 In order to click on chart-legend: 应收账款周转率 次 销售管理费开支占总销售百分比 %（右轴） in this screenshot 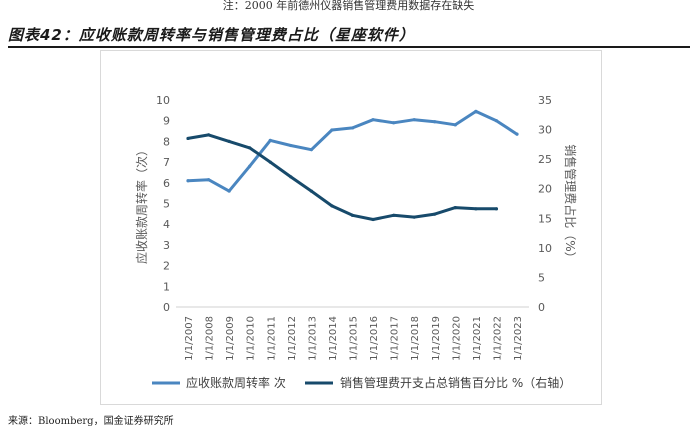, I will do `click(361, 382)`.